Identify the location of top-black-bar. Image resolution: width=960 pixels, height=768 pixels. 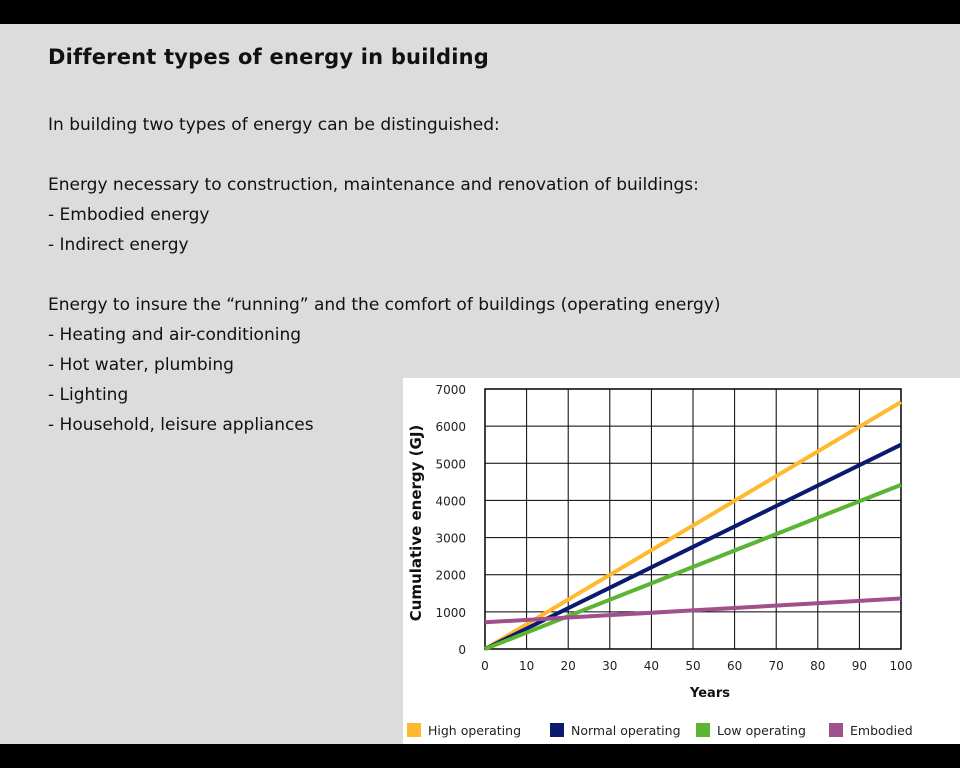
(480, 12).